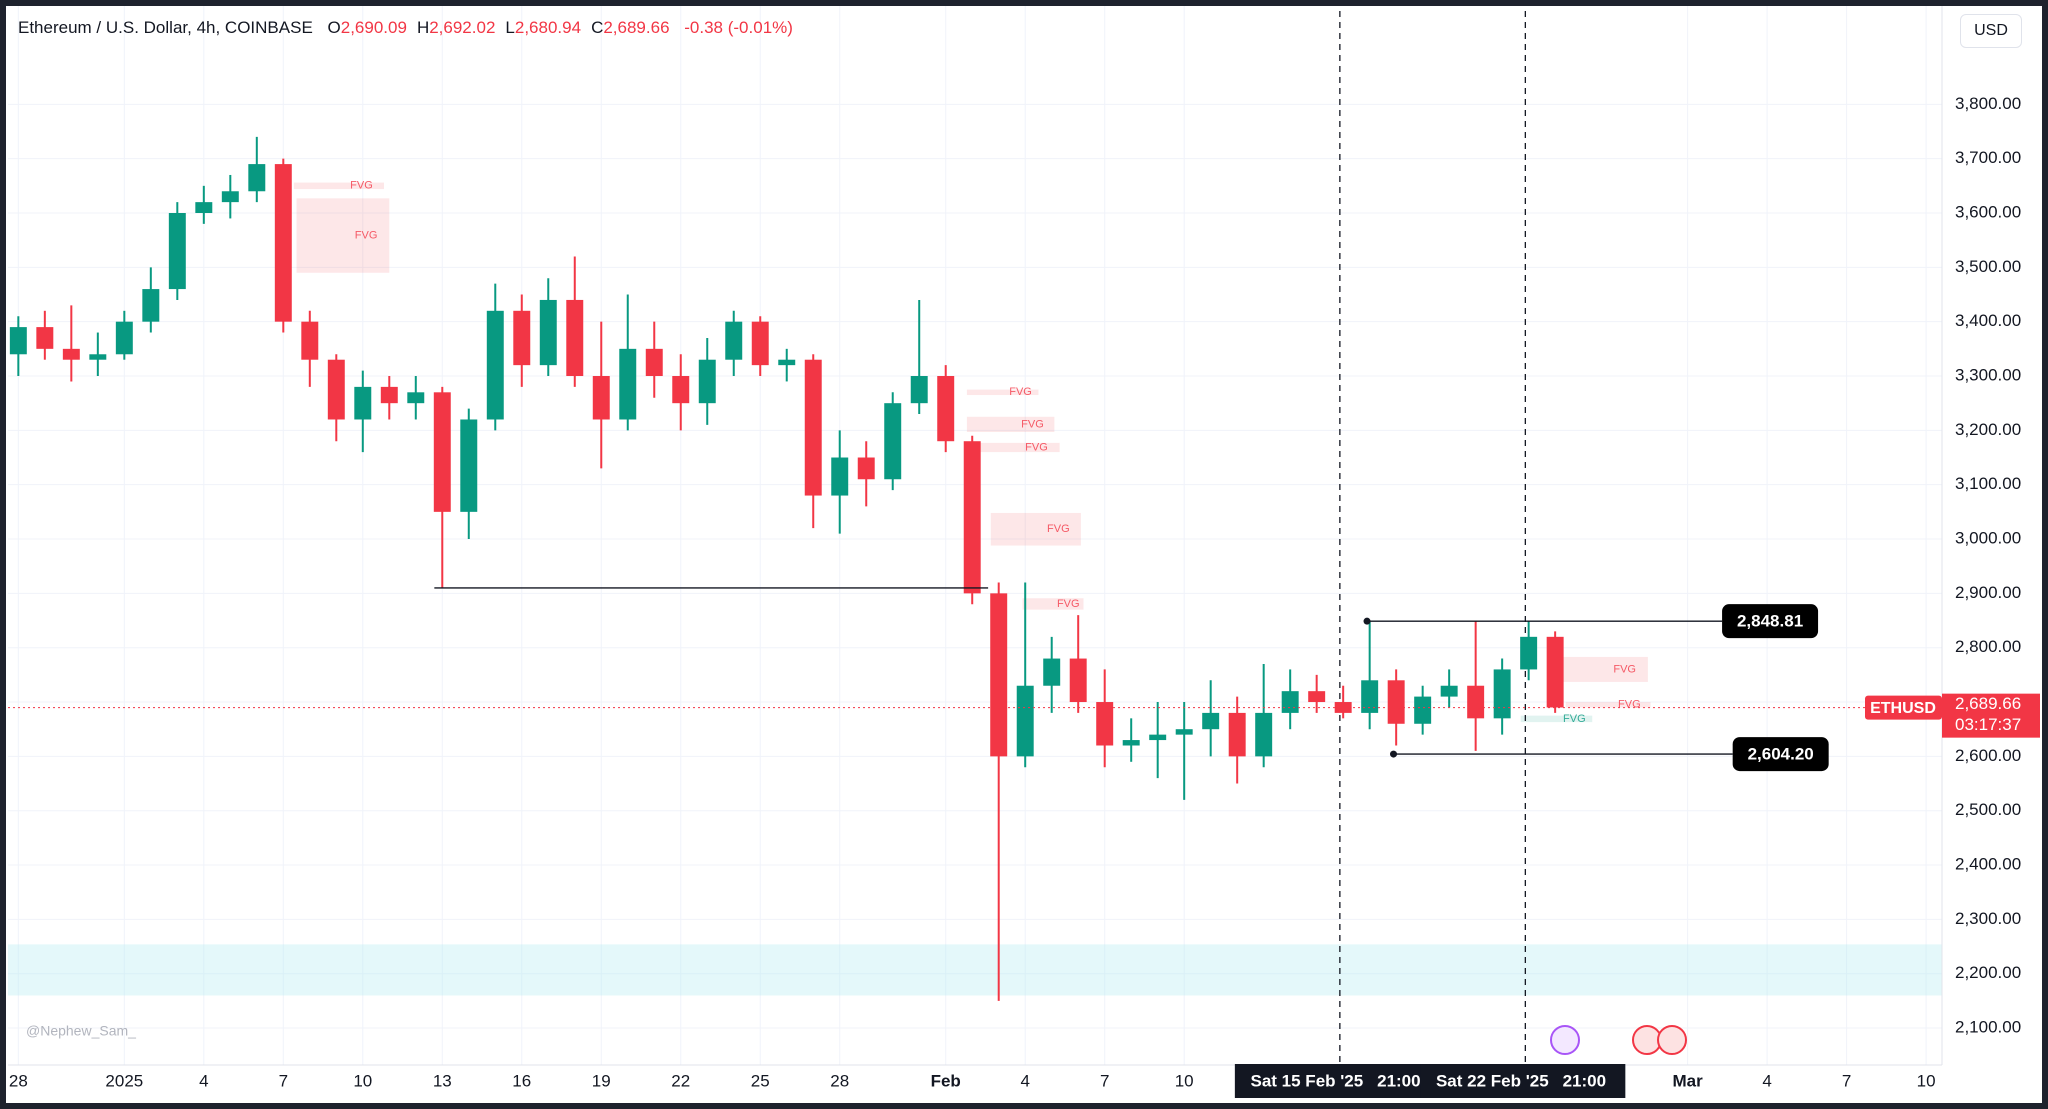 The height and width of the screenshot is (1109, 2048). I want to click on y-tick-label: 3,800.00, so click(1988, 103).